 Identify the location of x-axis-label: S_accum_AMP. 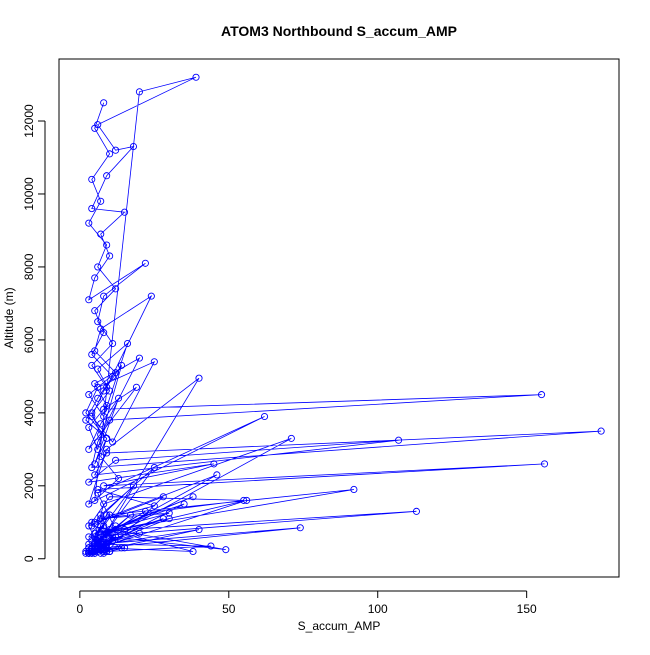
(339, 626).